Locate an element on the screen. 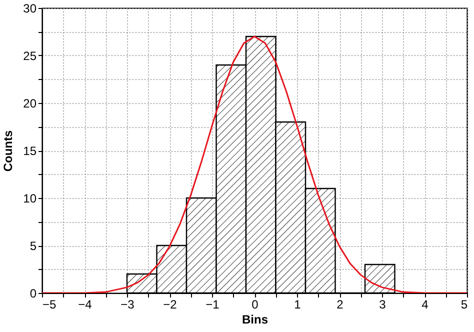 The image size is (474, 332). x-tick-label: −3 is located at coordinates (127, 305).